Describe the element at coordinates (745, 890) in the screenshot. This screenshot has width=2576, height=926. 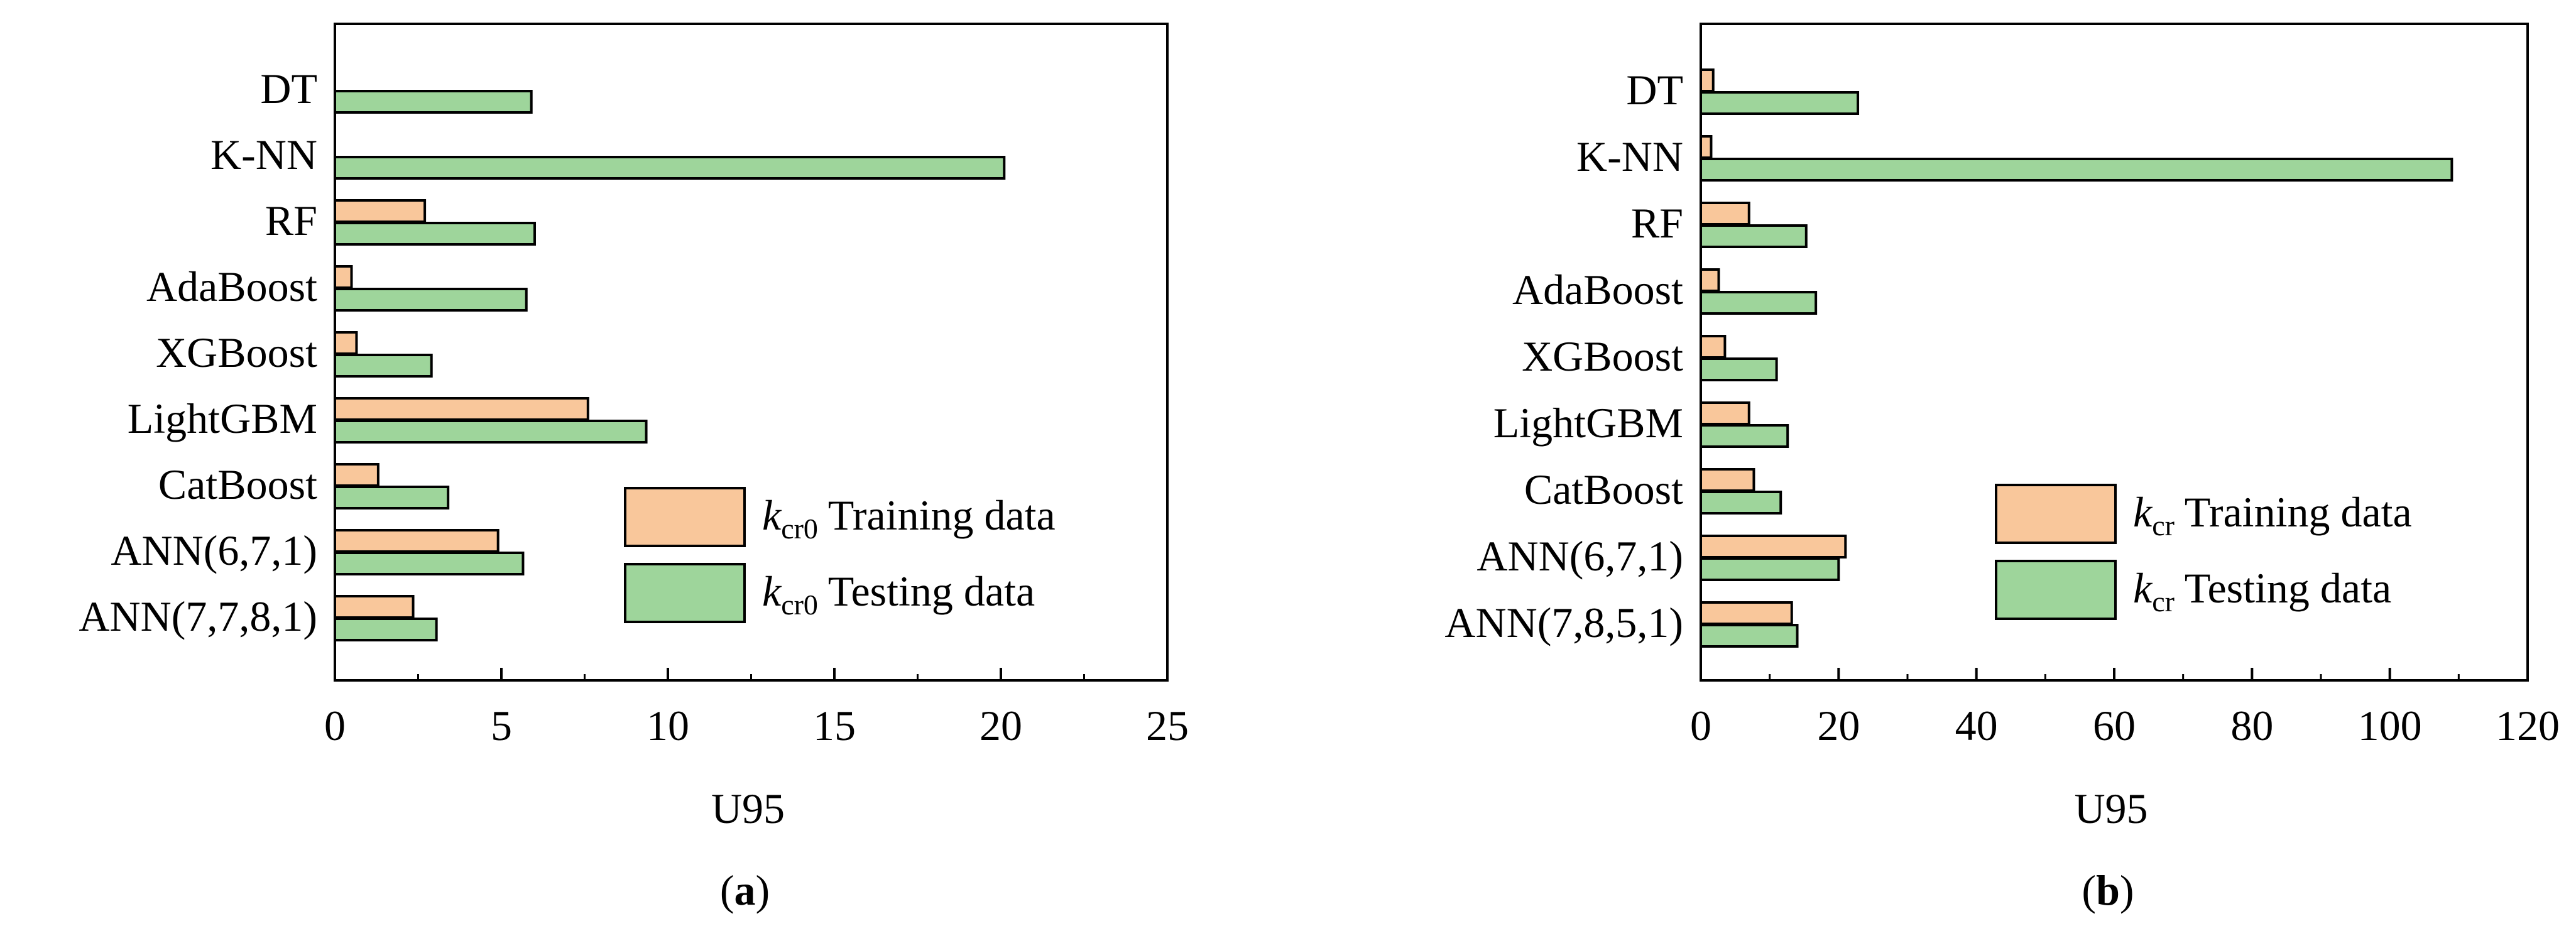
I see `panel-label: (a)` at that location.